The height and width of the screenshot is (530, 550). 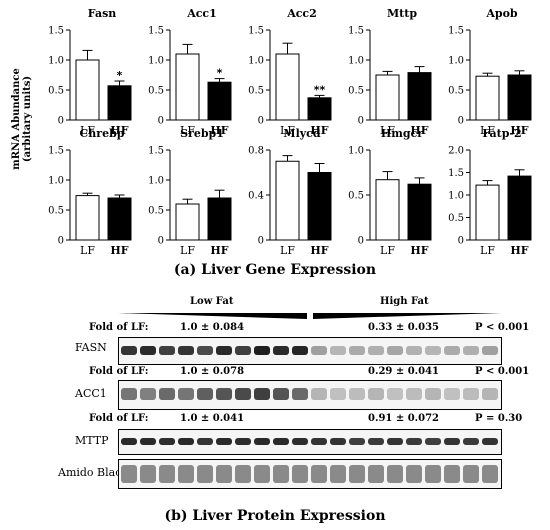 What do you see at coordinates (404, 418) in the screenshot?
I see `mttp-hf-fold: 0.91 ± 0.072` at bounding box center [404, 418].